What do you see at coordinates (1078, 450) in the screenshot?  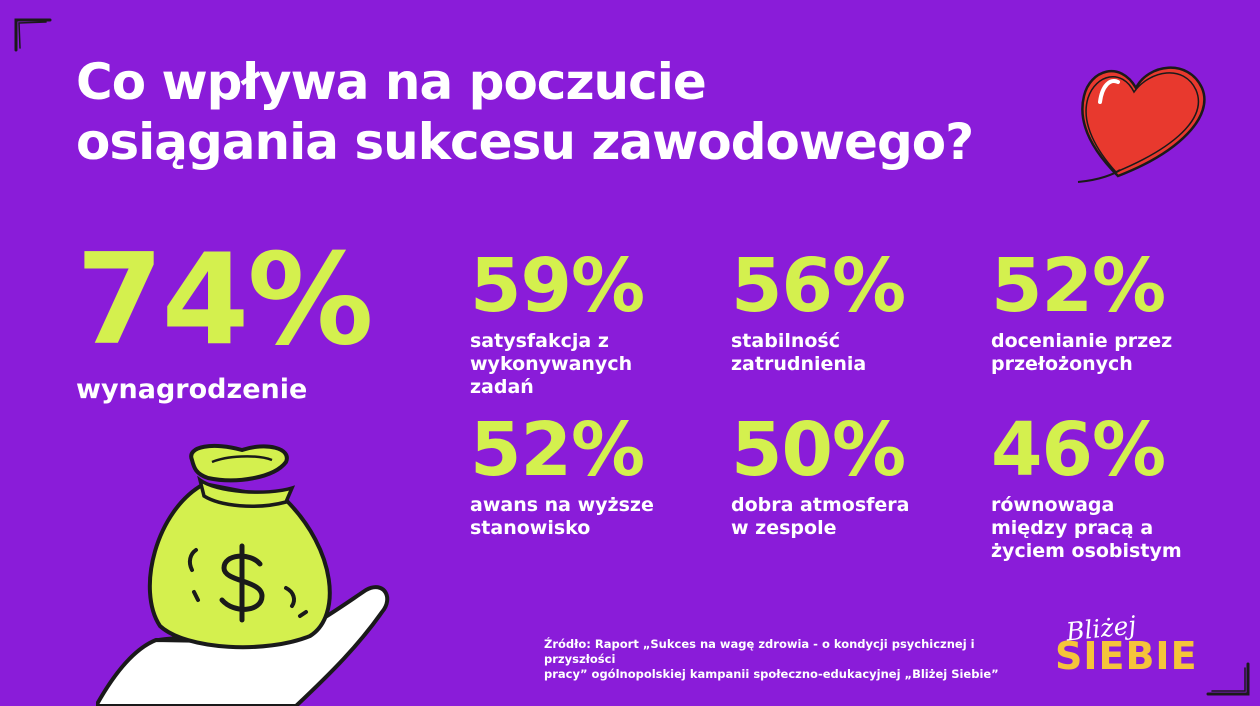 I see `stat-value: 46%` at bounding box center [1078, 450].